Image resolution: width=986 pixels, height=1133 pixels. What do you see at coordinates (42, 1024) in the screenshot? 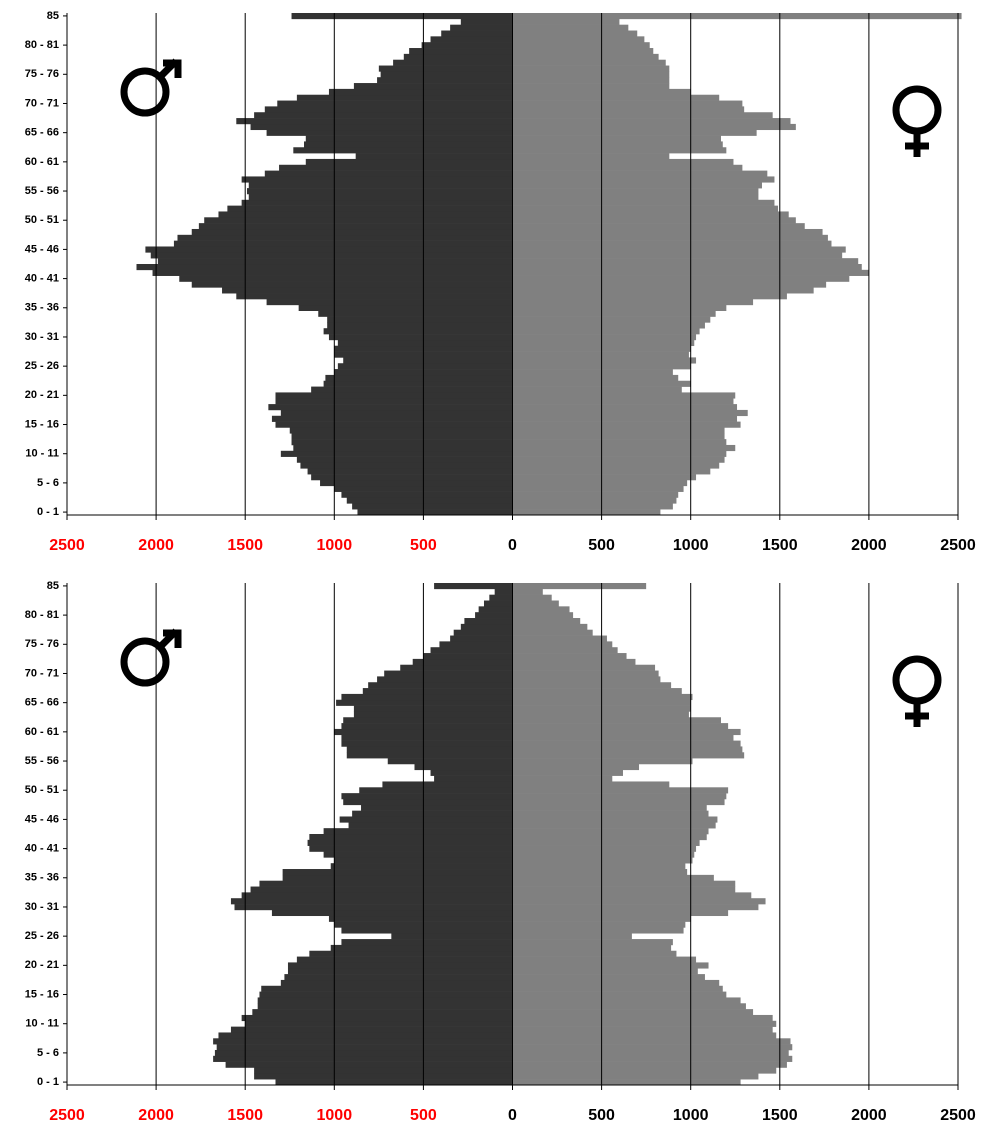
I see `y-tick-label: 10 - 11` at bounding box center [42, 1024].